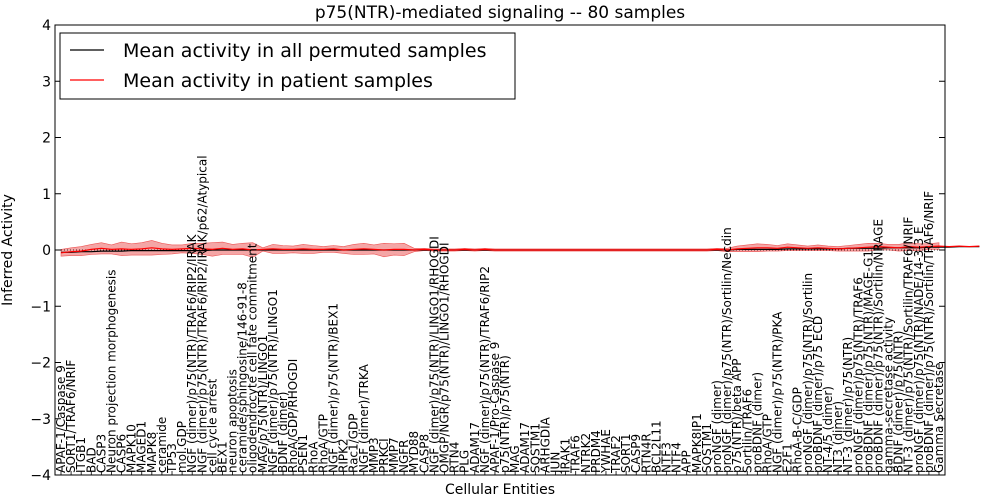  What do you see at coordinates (424, 453) in the screenshot?
I see `x-tick-label: CASP8` at bounding box center [424, 453].